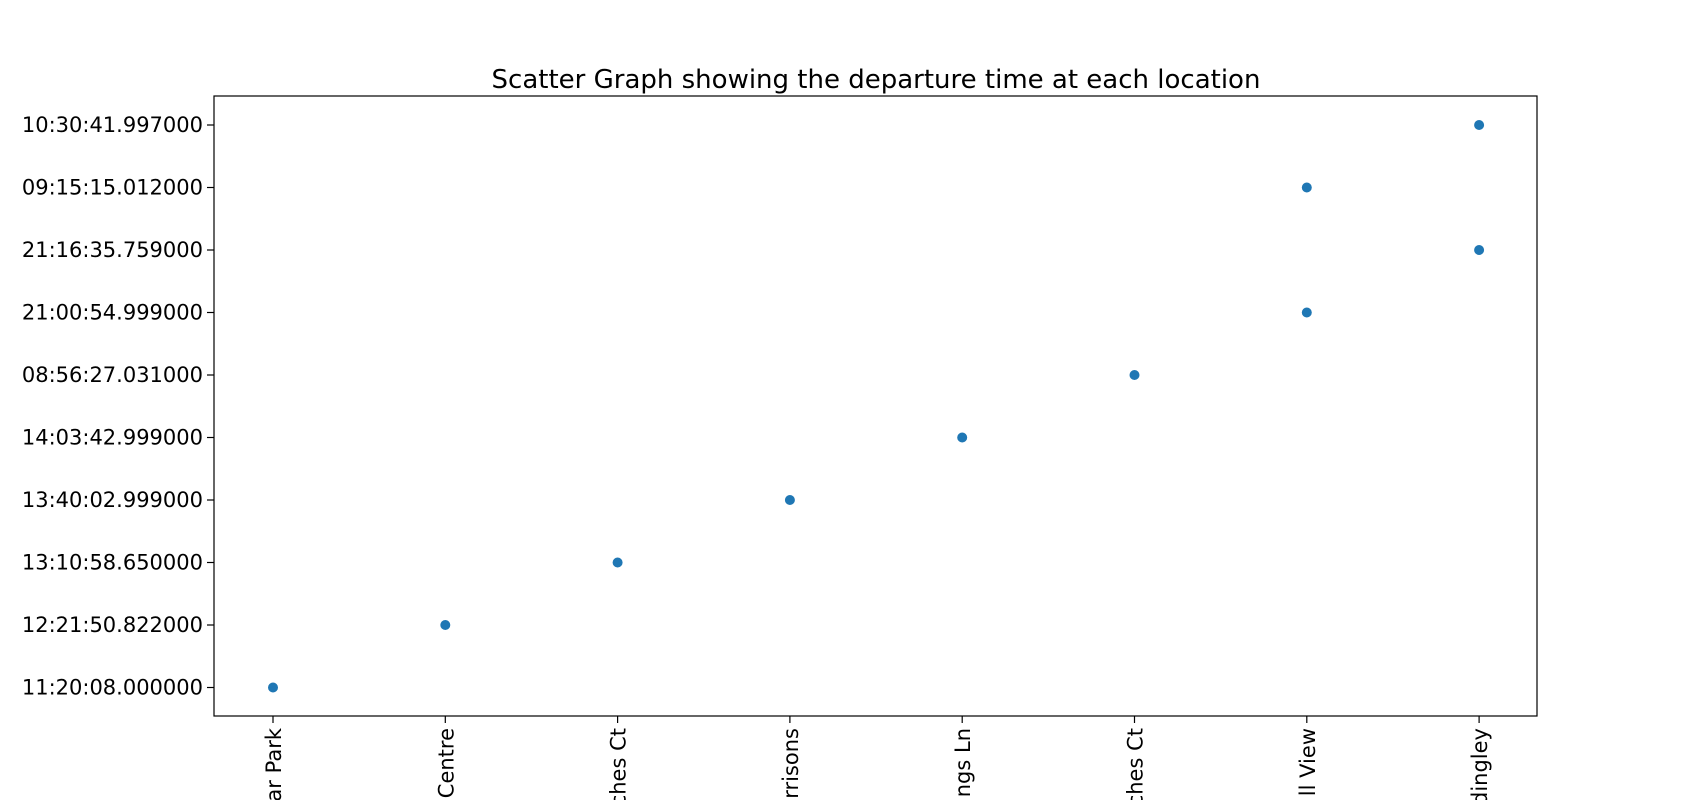 Image resolution: width=1700 pixels, height=800 pixels. I want to click on y-tick-label: 21:00:54.999000, so click(112, 313).